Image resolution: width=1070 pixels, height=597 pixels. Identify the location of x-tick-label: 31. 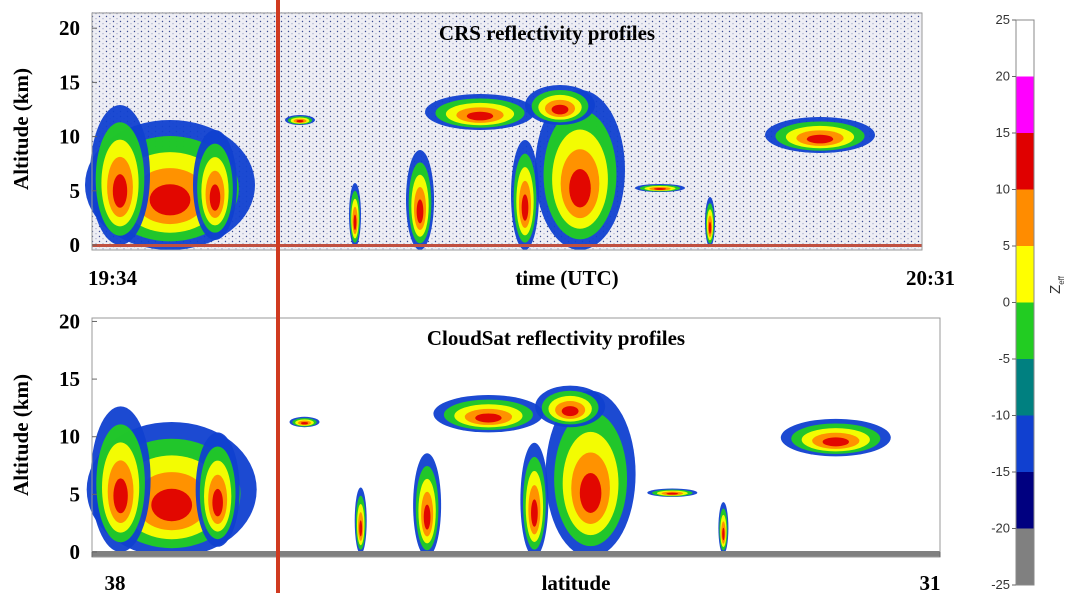
(930, 583).